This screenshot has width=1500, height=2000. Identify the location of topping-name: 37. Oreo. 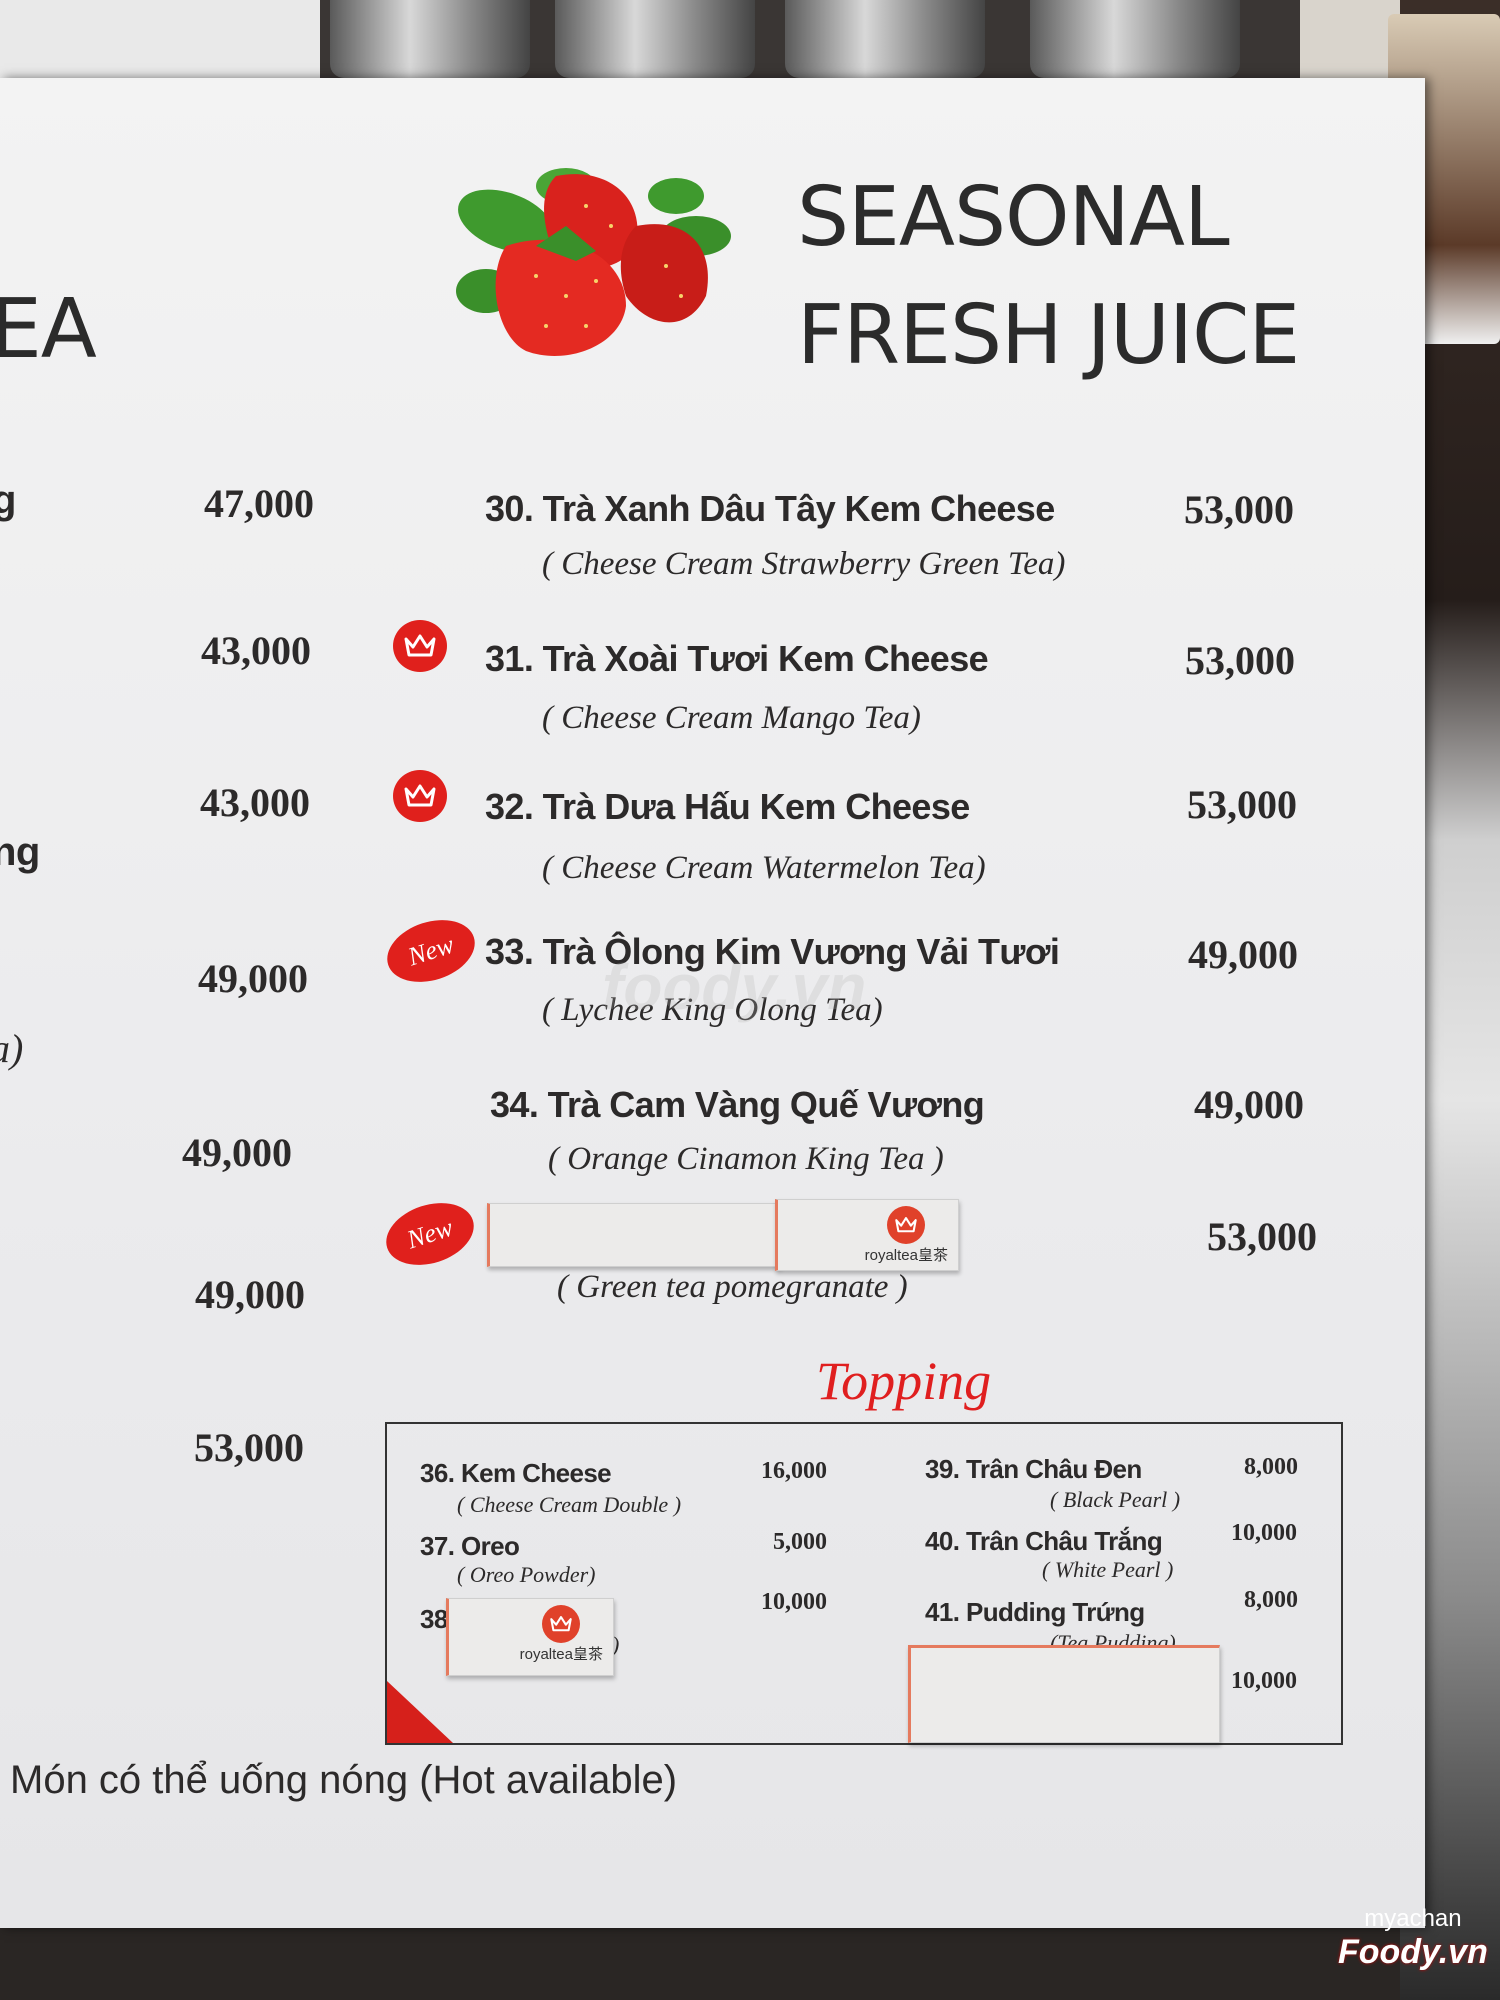
(470, 1546).